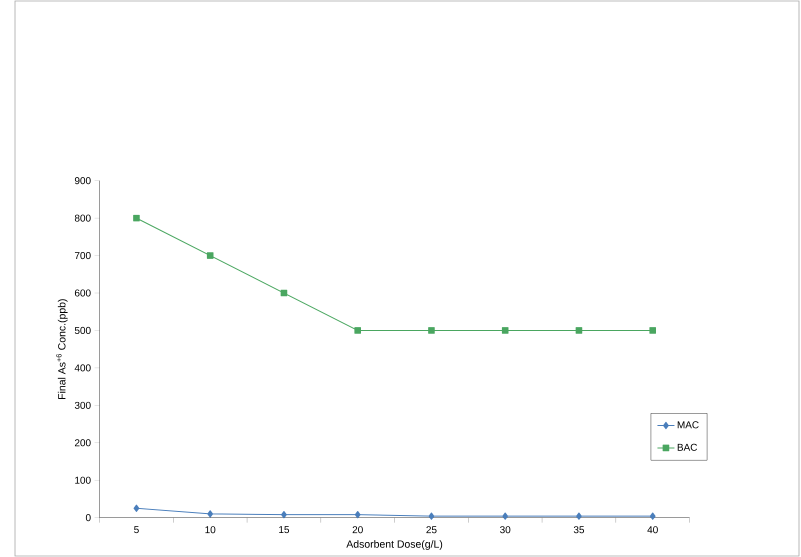 This screenshot has width=801, height=557. I want to click on y-tick-label: 400, so click(82, 368).